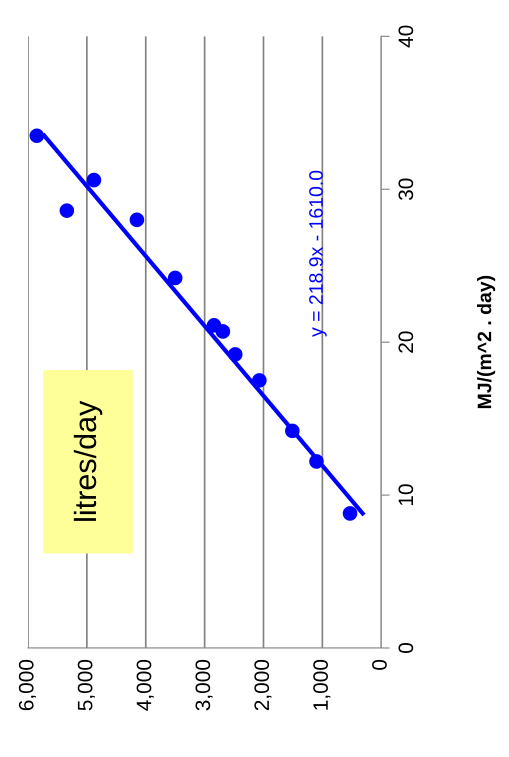 This screenshot has width=509, height=757. Describe the element at coordinates (27, 685) in the screenshot. I see `x-tick-label: 6,000` at that location.